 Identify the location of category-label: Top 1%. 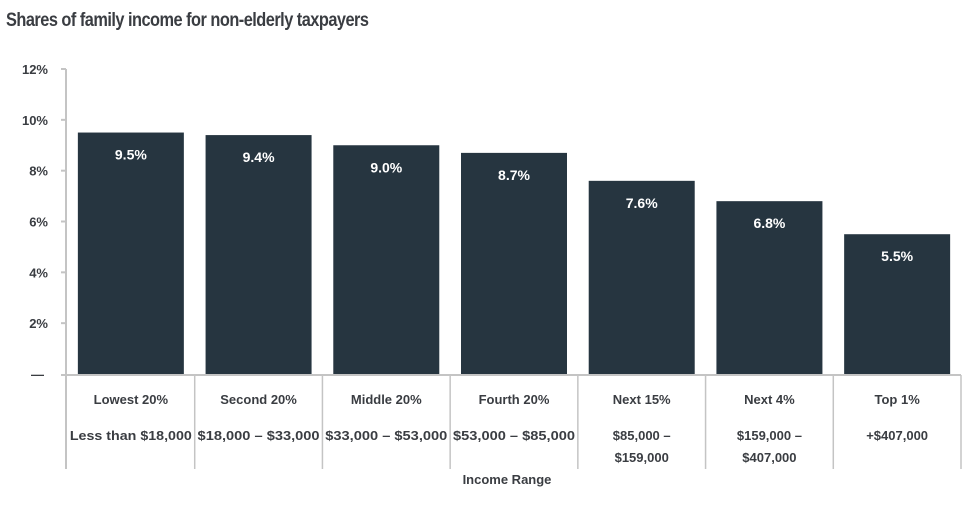
(898, 399).